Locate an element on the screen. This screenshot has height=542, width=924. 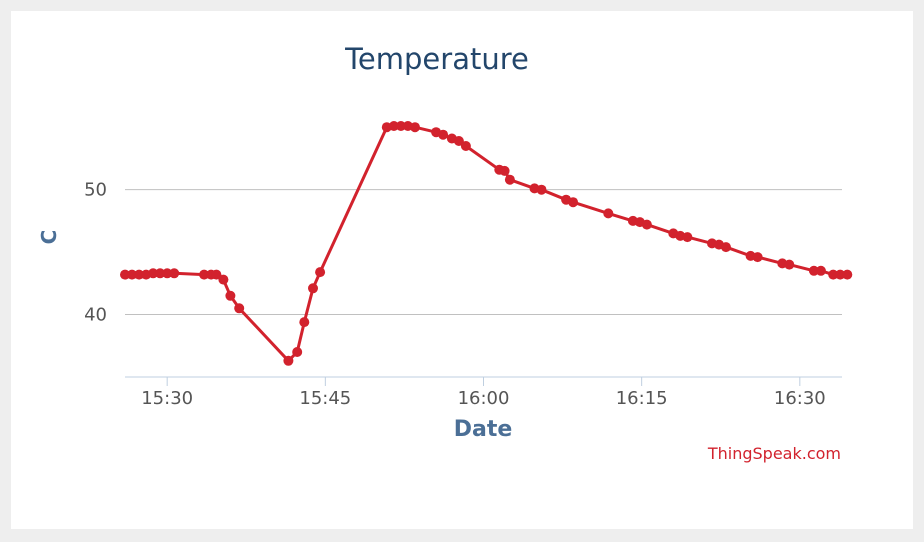
chart-title: Temperature is located at coordinates (436, 59).